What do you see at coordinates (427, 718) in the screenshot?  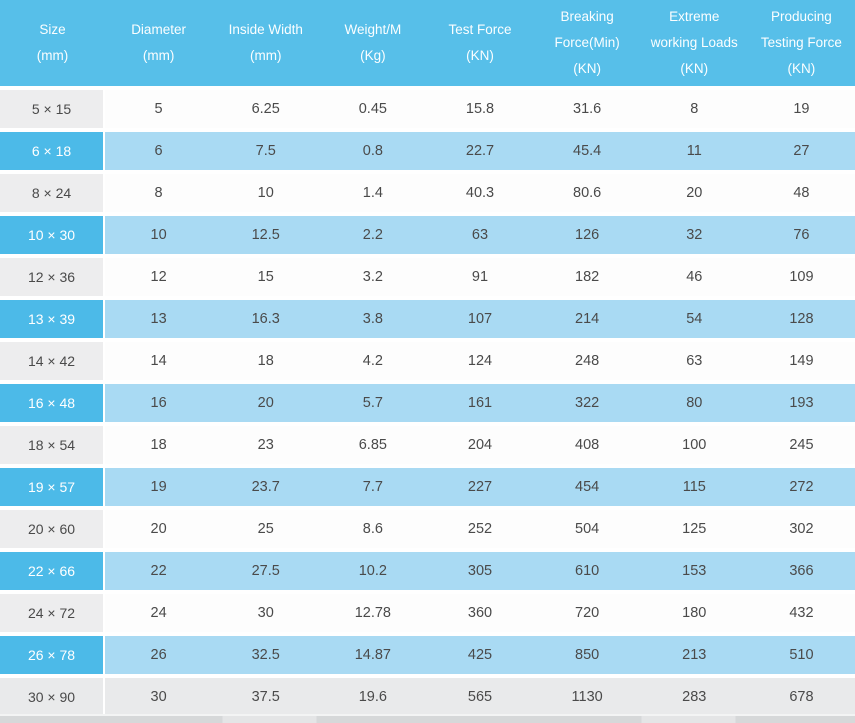 I see `photo-edge-strip` at bounding box center [427, 718].